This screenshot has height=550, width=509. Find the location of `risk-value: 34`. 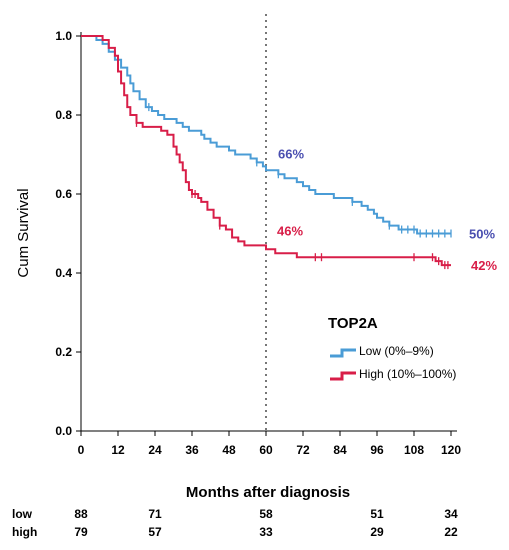

risk-value: 34 is located at coordinates (451, 514).